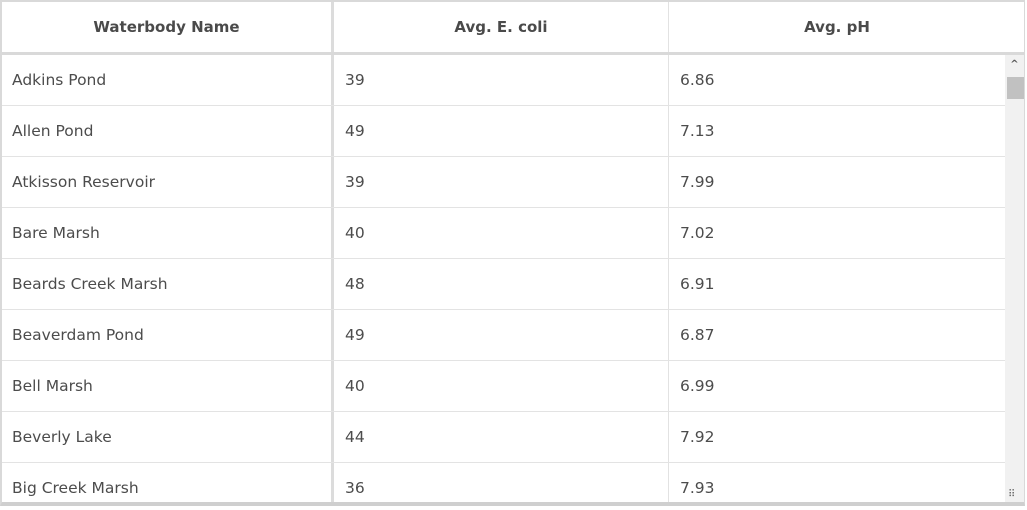  What do you see at coordinates (697, 437) in the screenshot?
I see `cell-avg-ph: 7.92` at bounding box center [697, 437].